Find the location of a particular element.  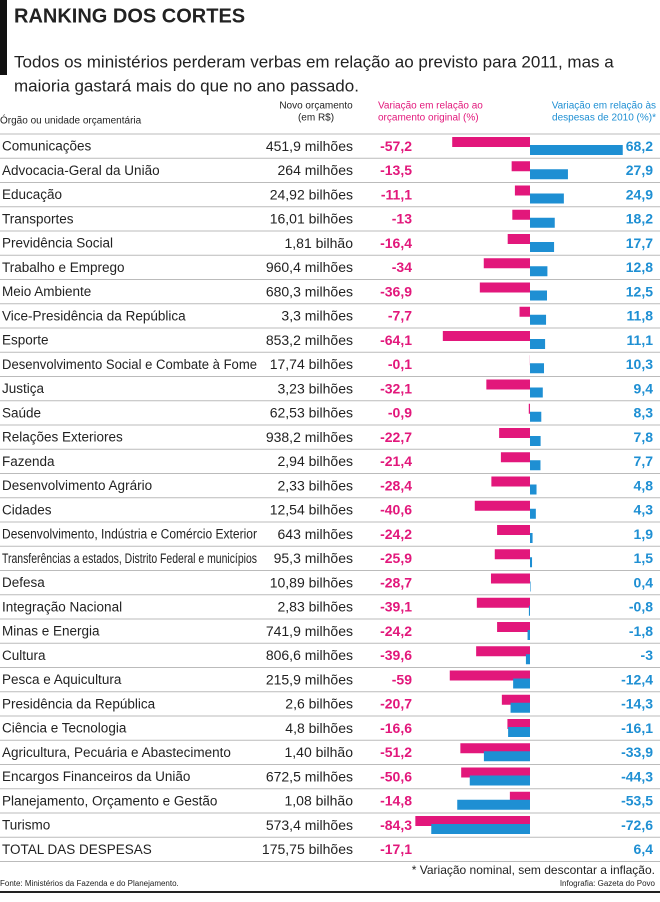

budget-value: 3,3 milhões is located at coordinates (317, 316).